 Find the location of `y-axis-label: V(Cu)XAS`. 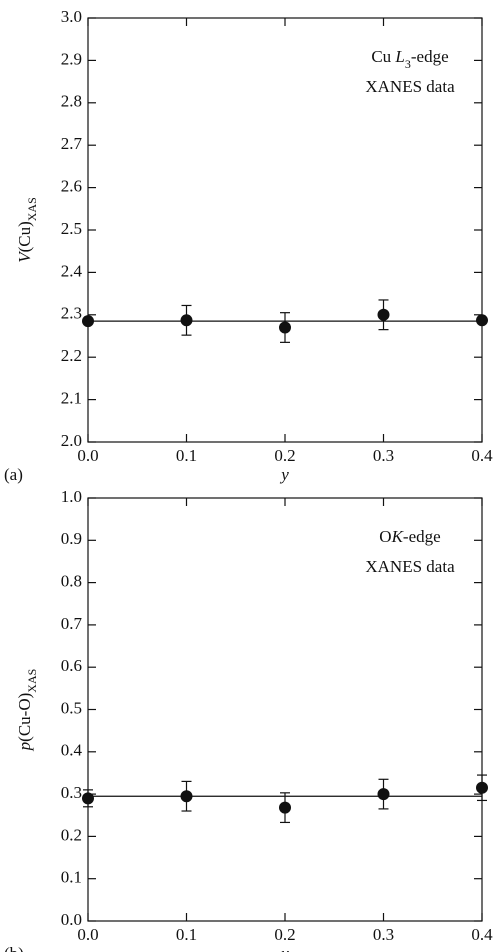

y-axis-label: V(Cu)XAS is located at coordinates (27, 230).